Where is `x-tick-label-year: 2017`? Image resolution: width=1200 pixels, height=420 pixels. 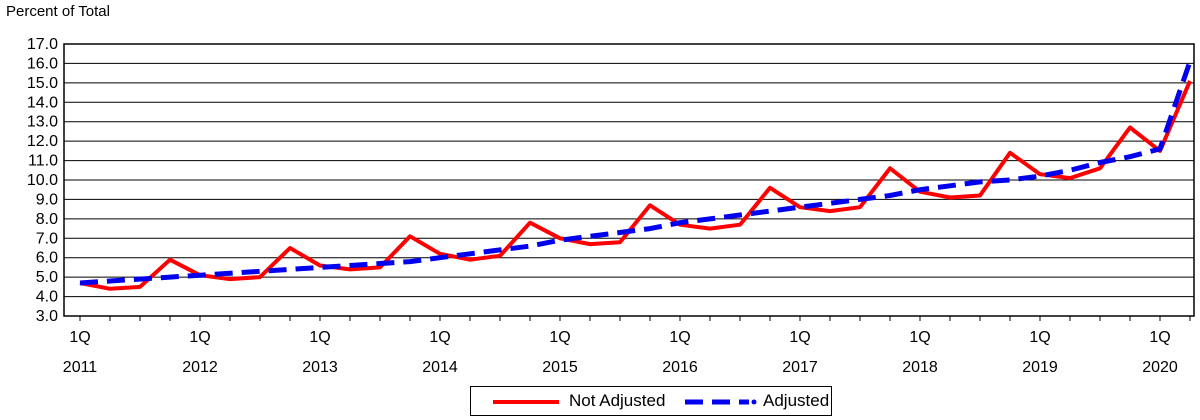 x-tick-label-year: 2017 is located at coordinates (800, 367).